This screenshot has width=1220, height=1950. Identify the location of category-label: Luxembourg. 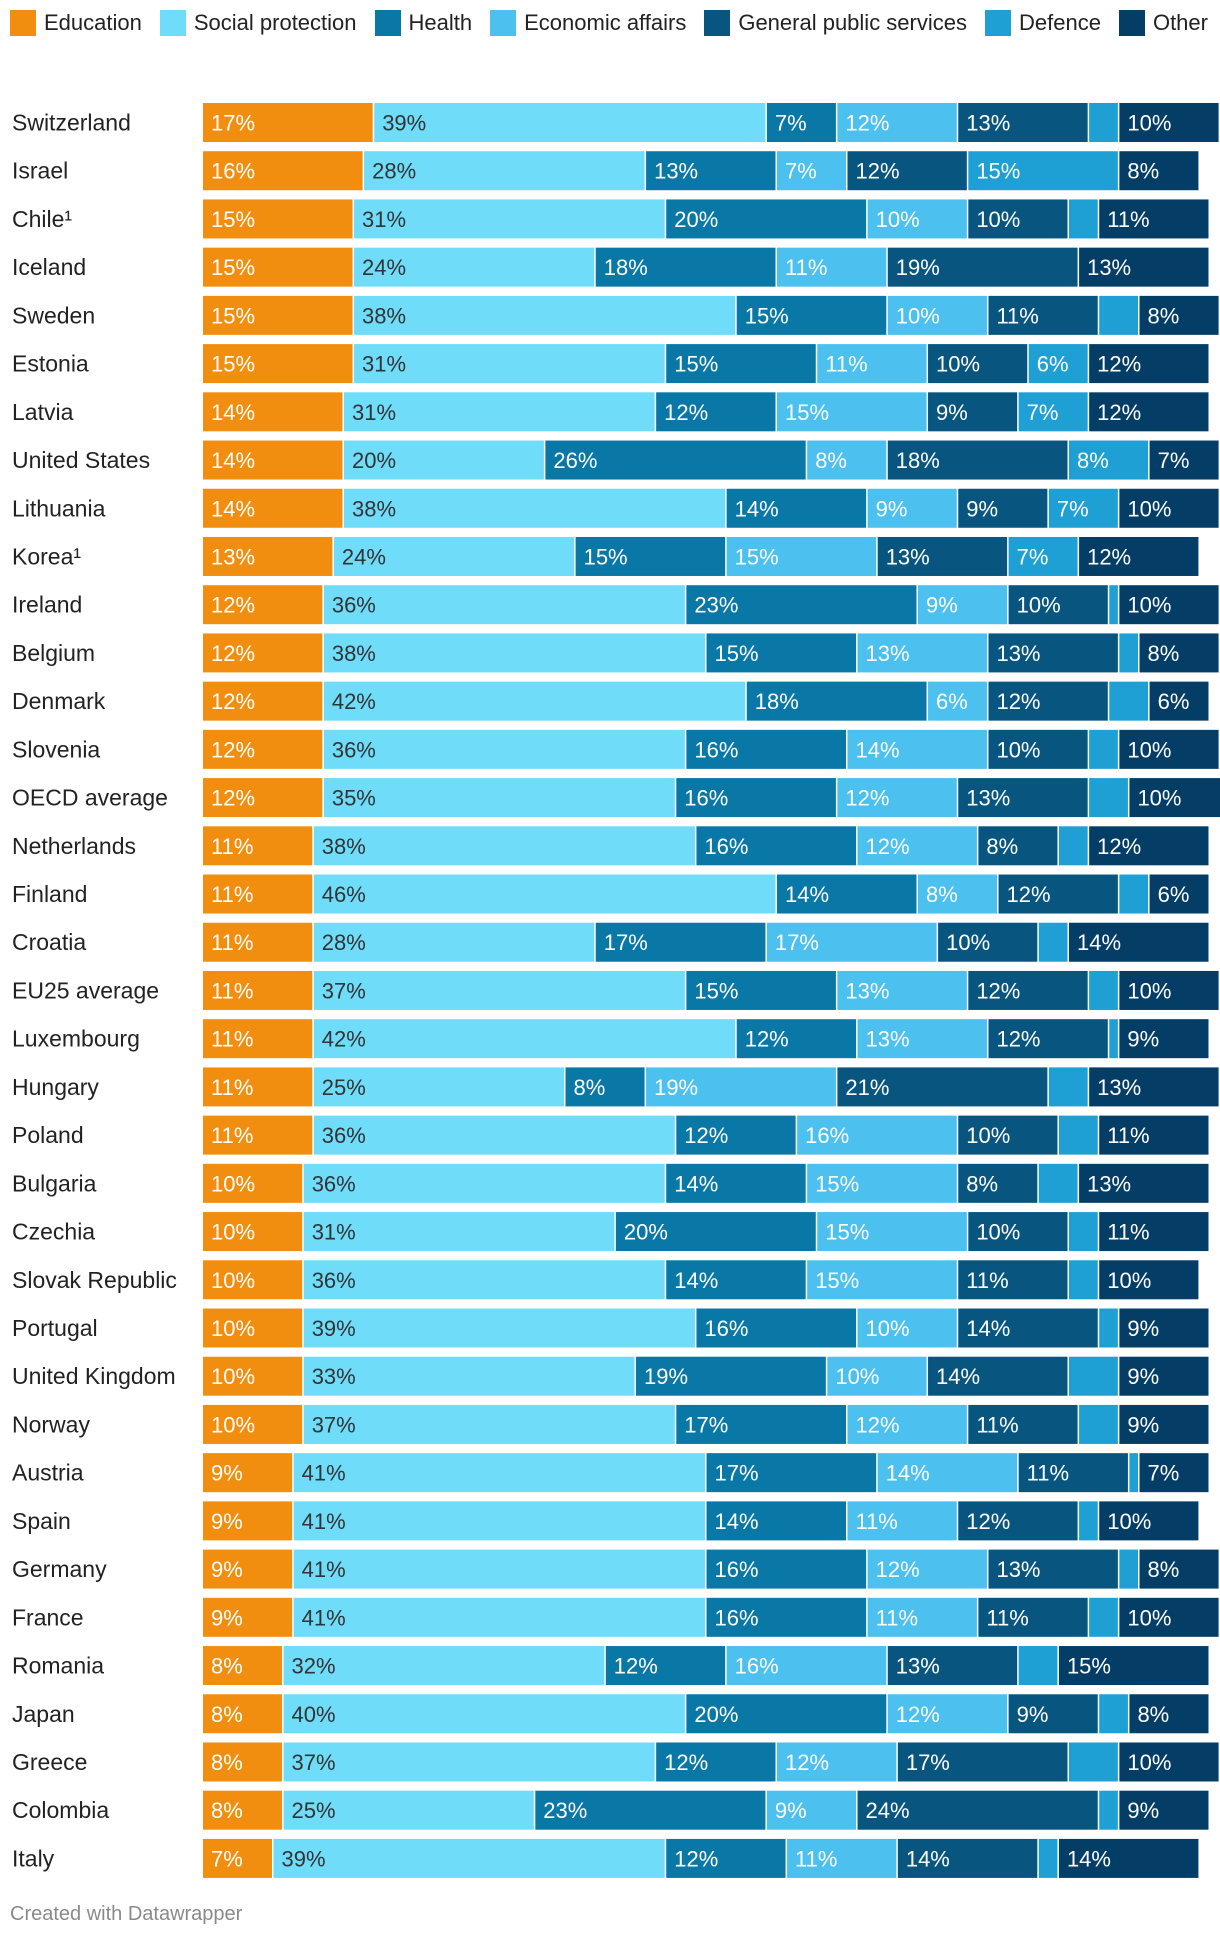
(76, 1039).